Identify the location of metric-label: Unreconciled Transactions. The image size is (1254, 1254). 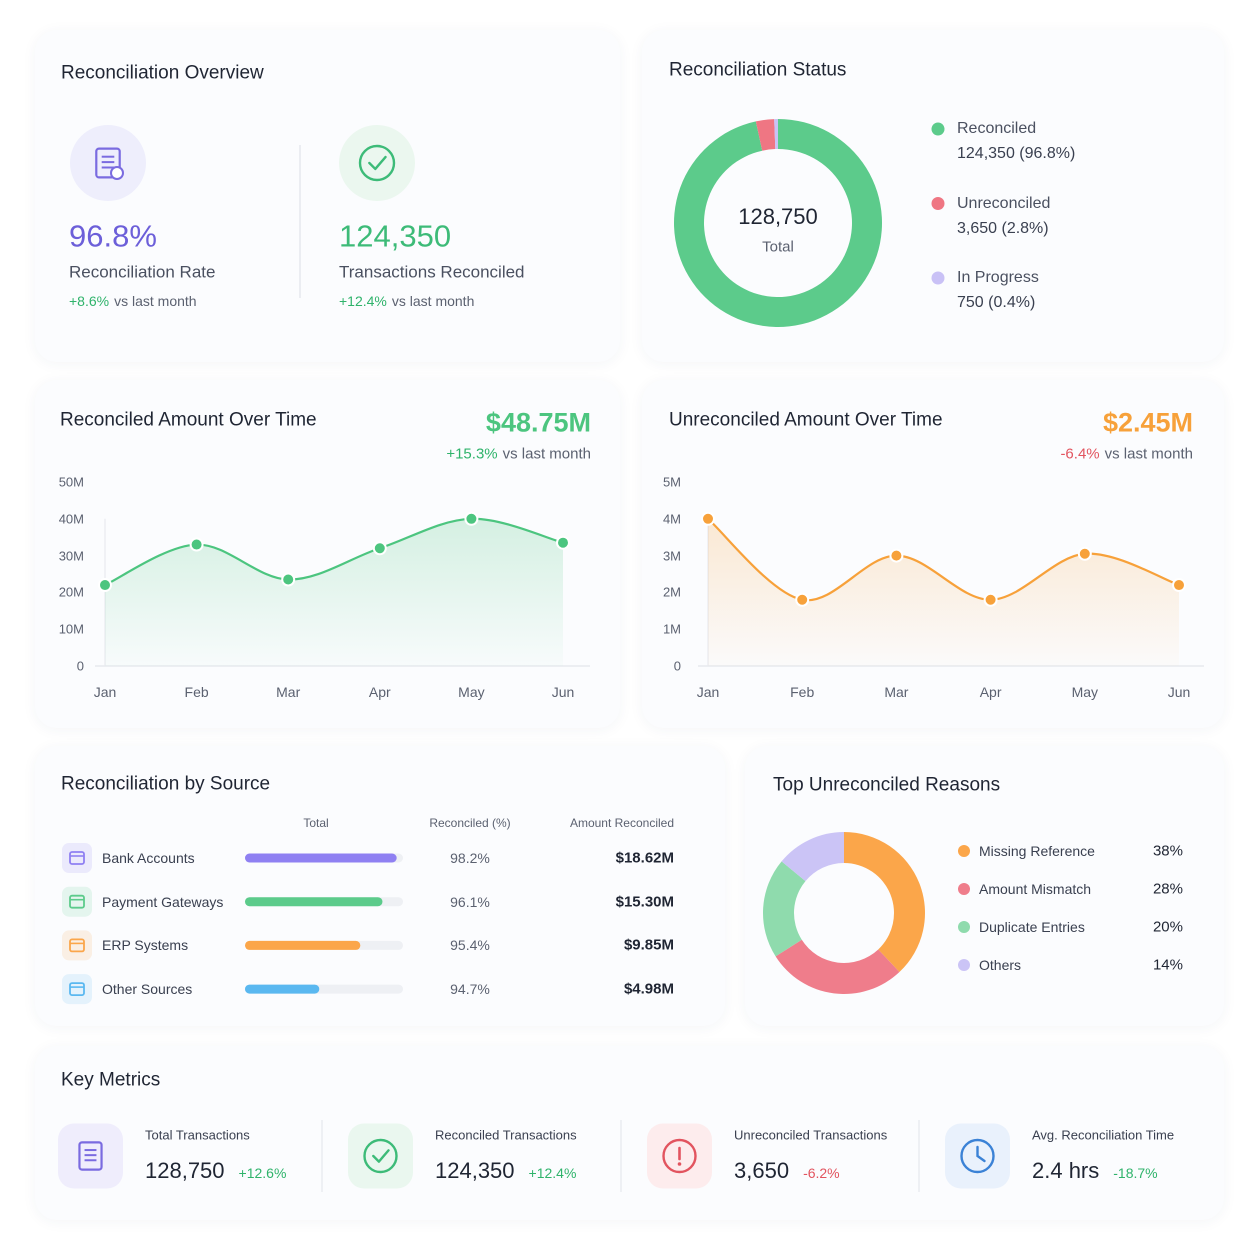
(811, 1135).